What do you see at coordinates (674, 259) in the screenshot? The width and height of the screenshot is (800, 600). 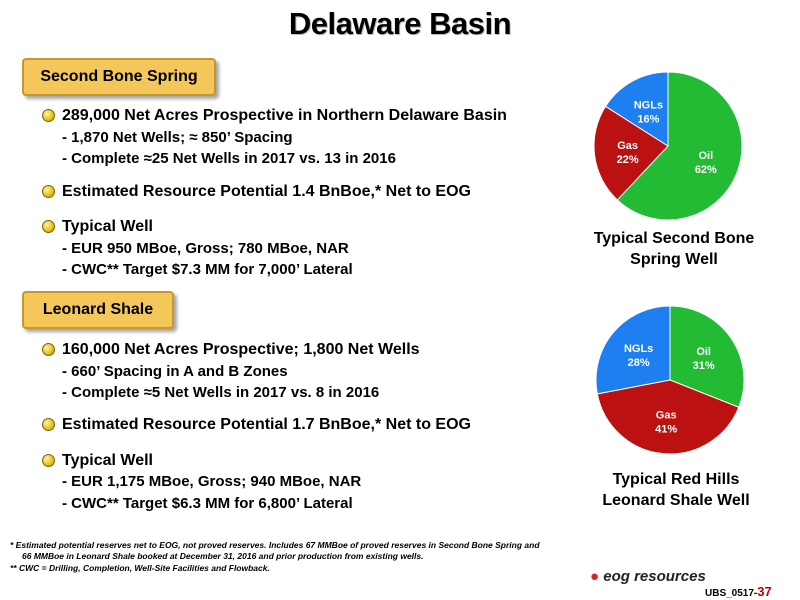 I see `pie-caption-line: Spring Well` at bounding box center [674, 259].